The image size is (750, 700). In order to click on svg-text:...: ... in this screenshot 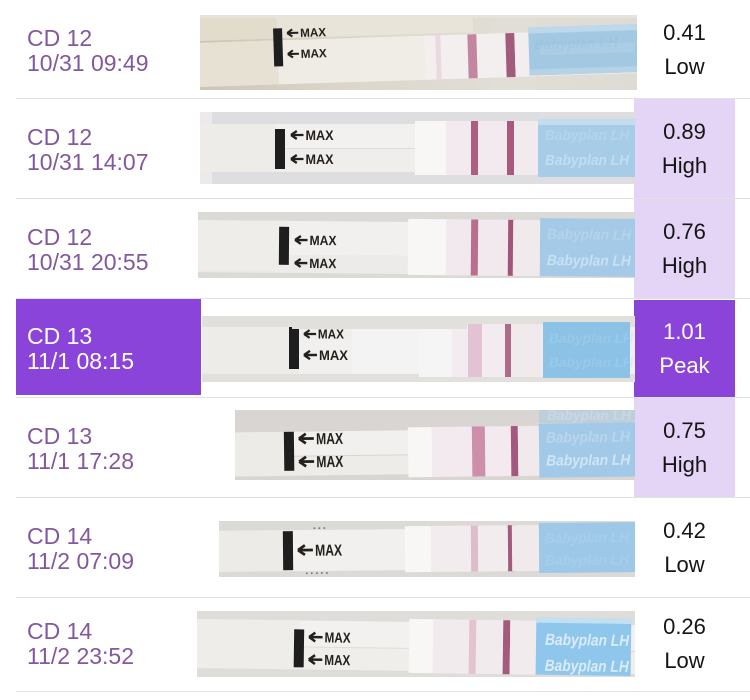, I will do `click(320, 526)`.